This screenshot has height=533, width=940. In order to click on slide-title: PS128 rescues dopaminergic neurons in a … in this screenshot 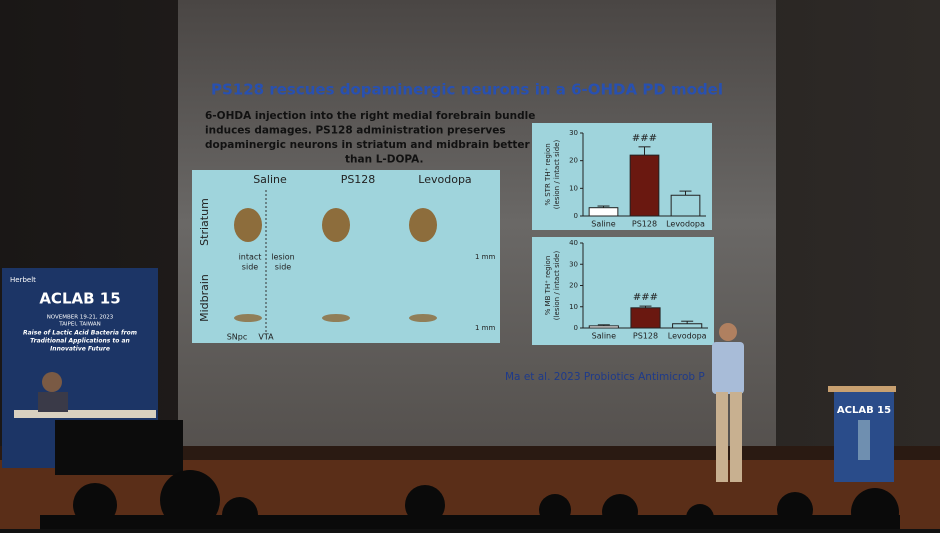, I will do `click(467, 90)`.